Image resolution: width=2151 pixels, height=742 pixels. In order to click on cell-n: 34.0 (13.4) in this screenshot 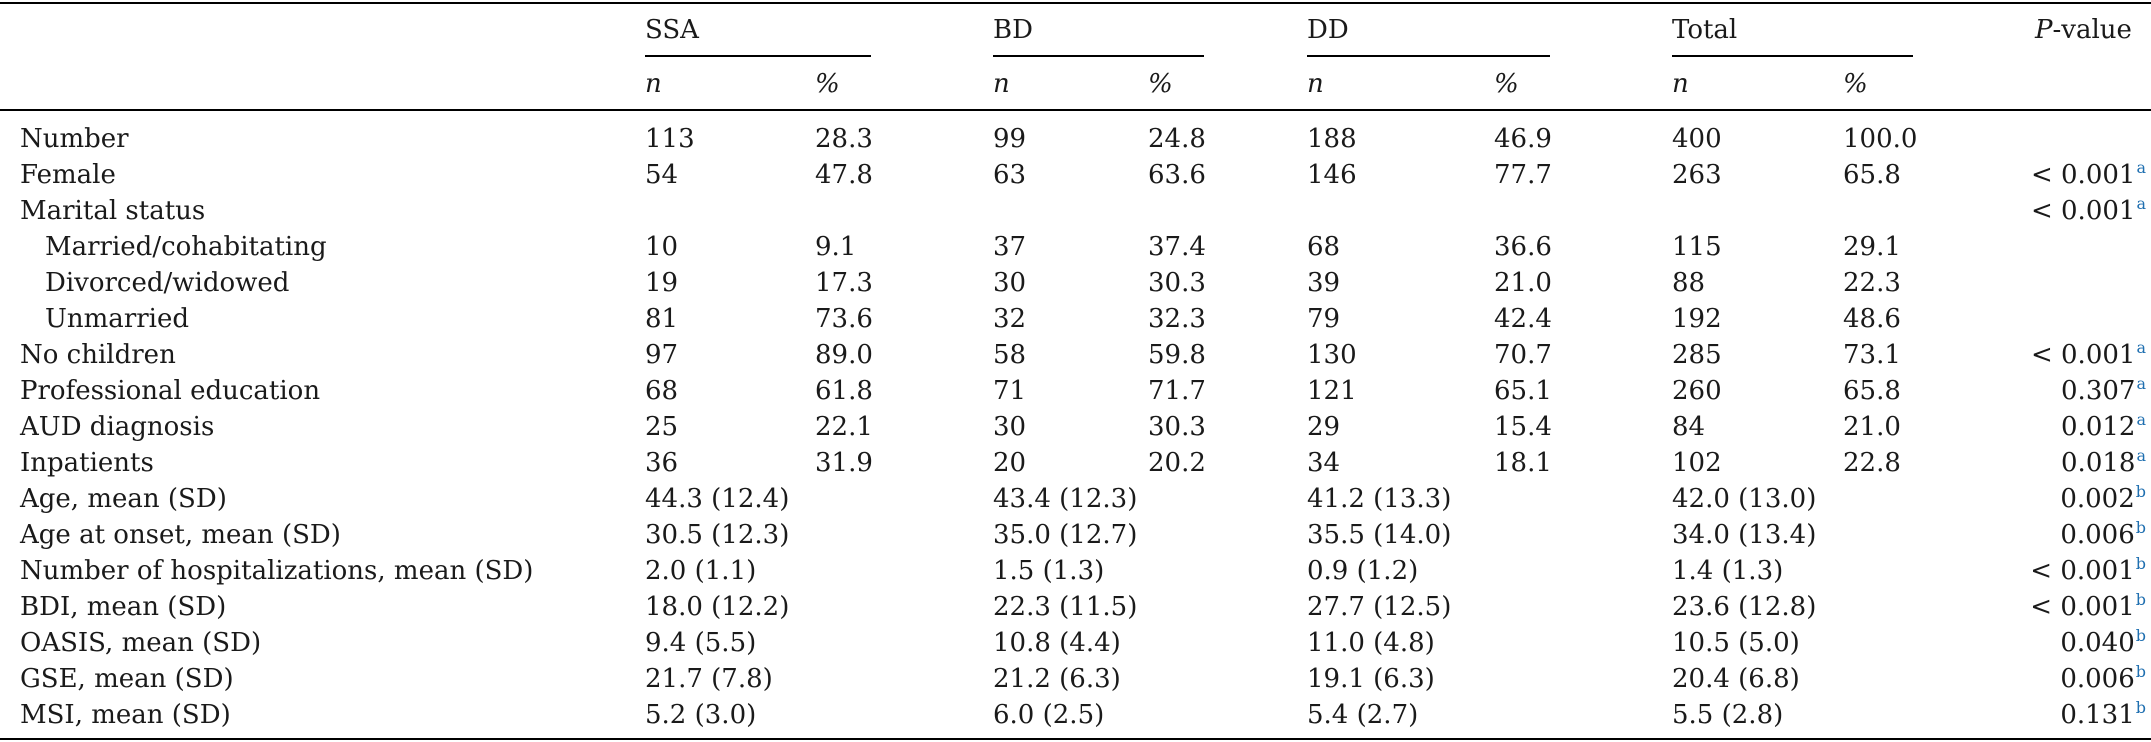, I will do `click(1744, 535)`.